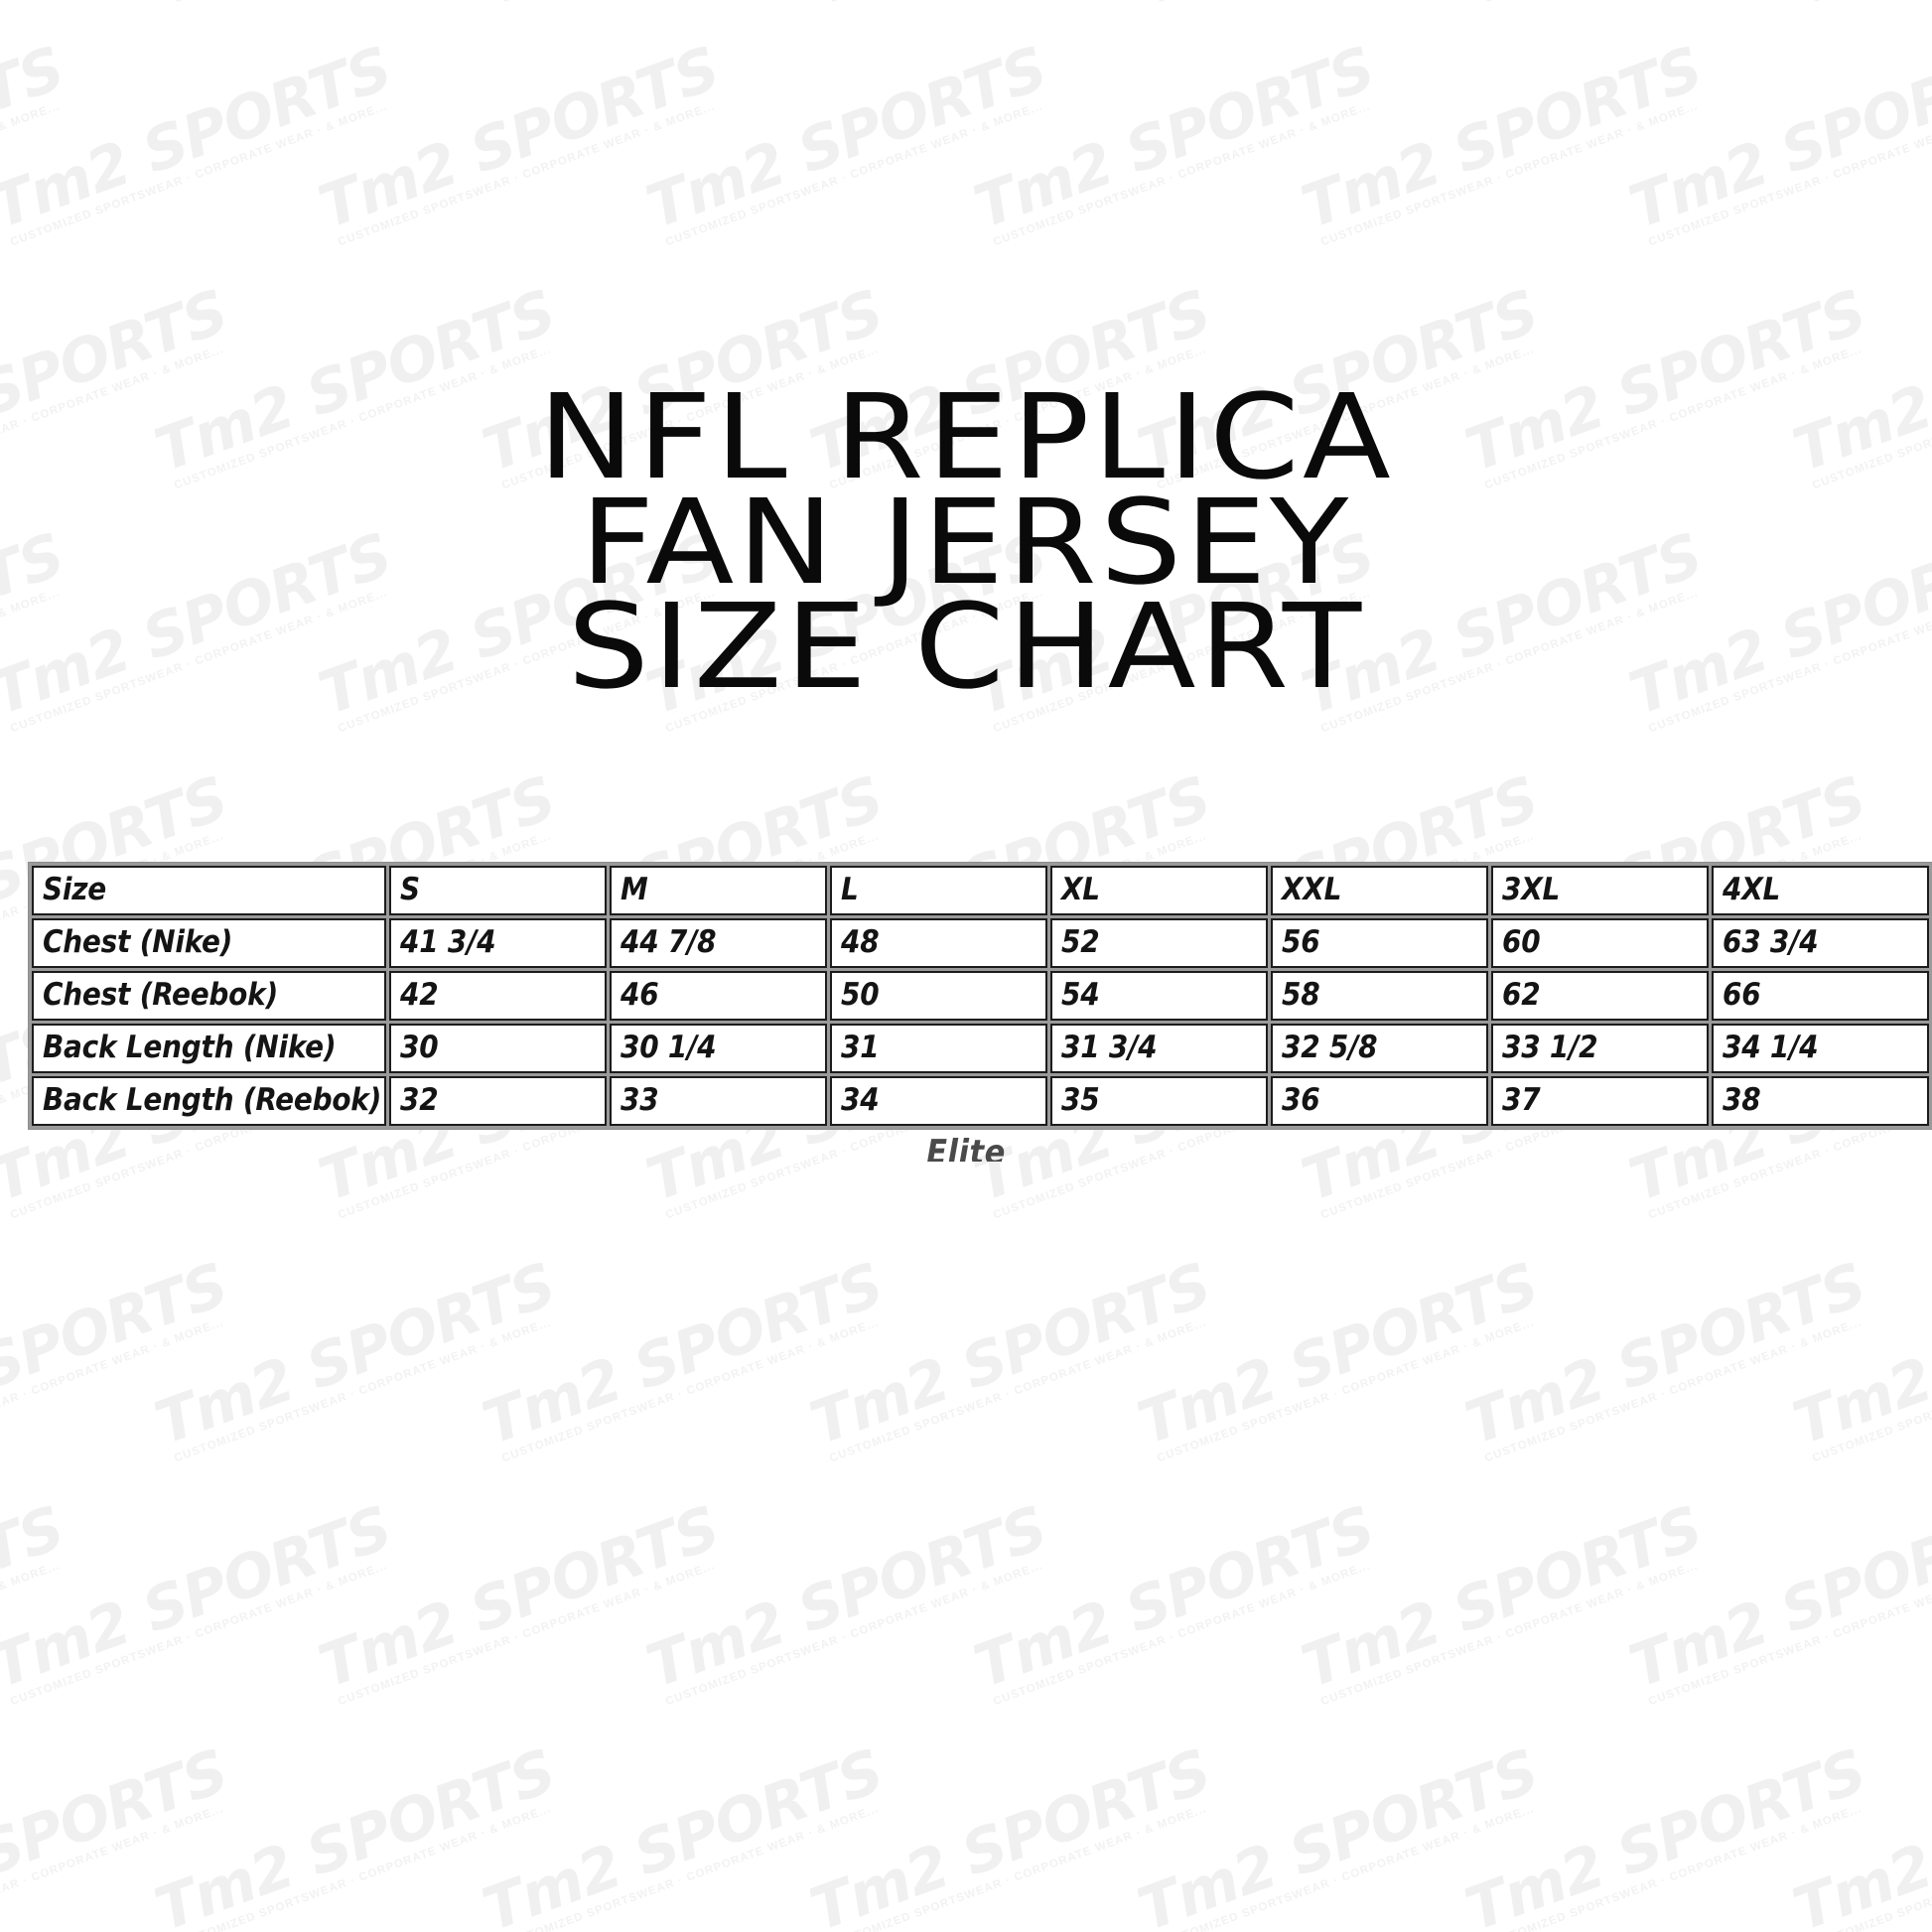  I want to click on row-label: Back Length (Nike), so click(209, 1048).